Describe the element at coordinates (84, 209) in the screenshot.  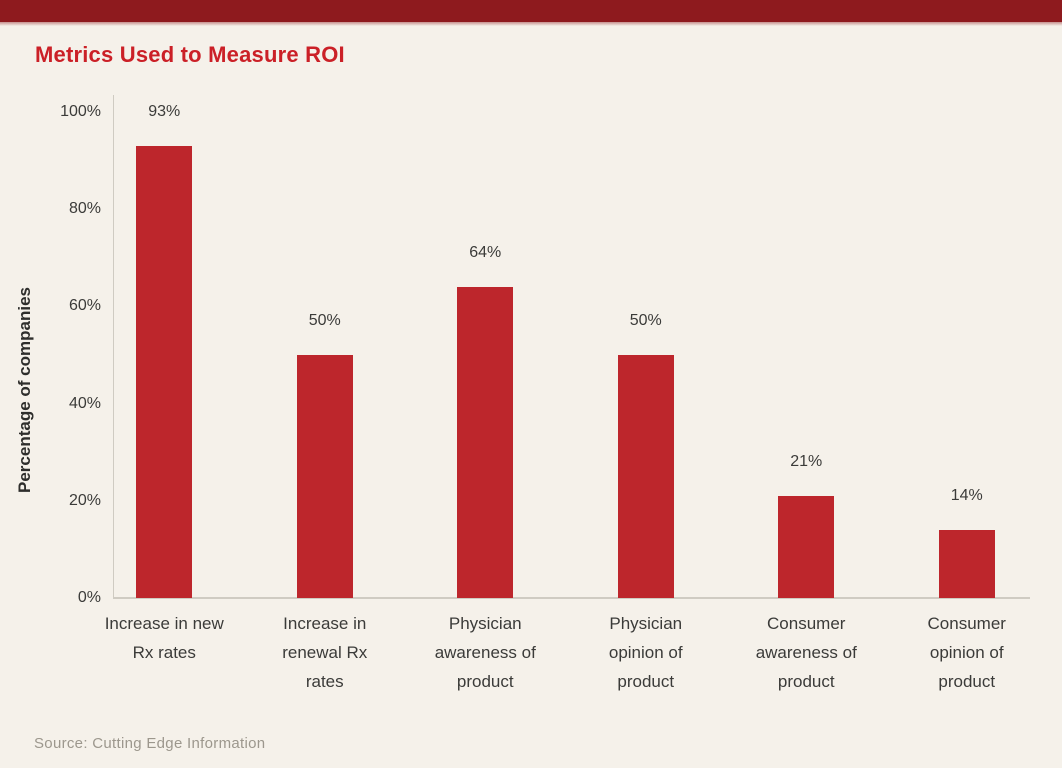
I see `y-tick-label: 80%` at that location.